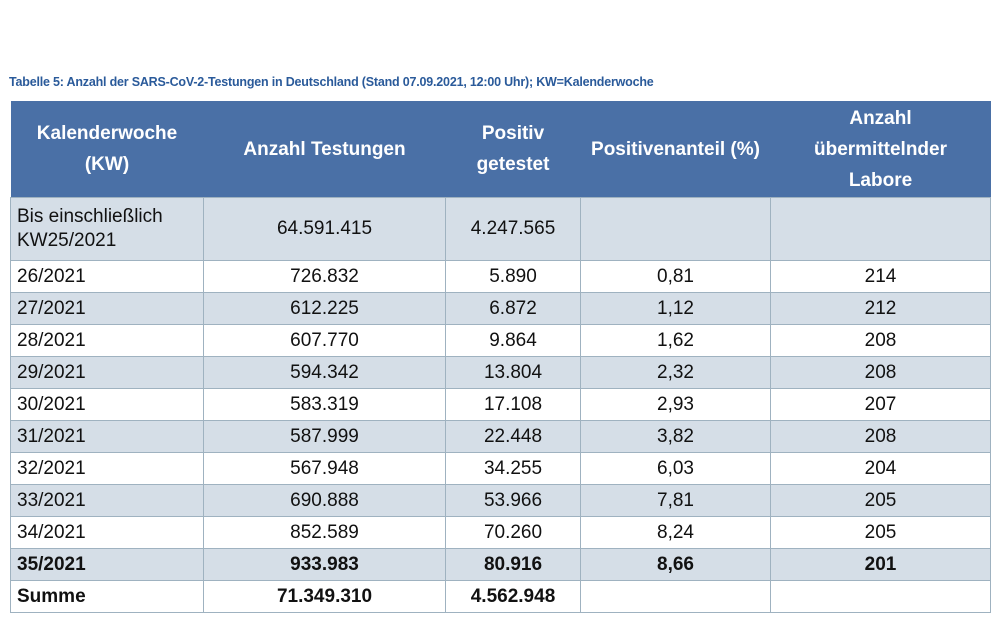 The image size is (999, 628). What do you see at coordinates (107, 468) in the screenshot?
I see `cell-kw: 32/2021` at bounding box center [107, 468].